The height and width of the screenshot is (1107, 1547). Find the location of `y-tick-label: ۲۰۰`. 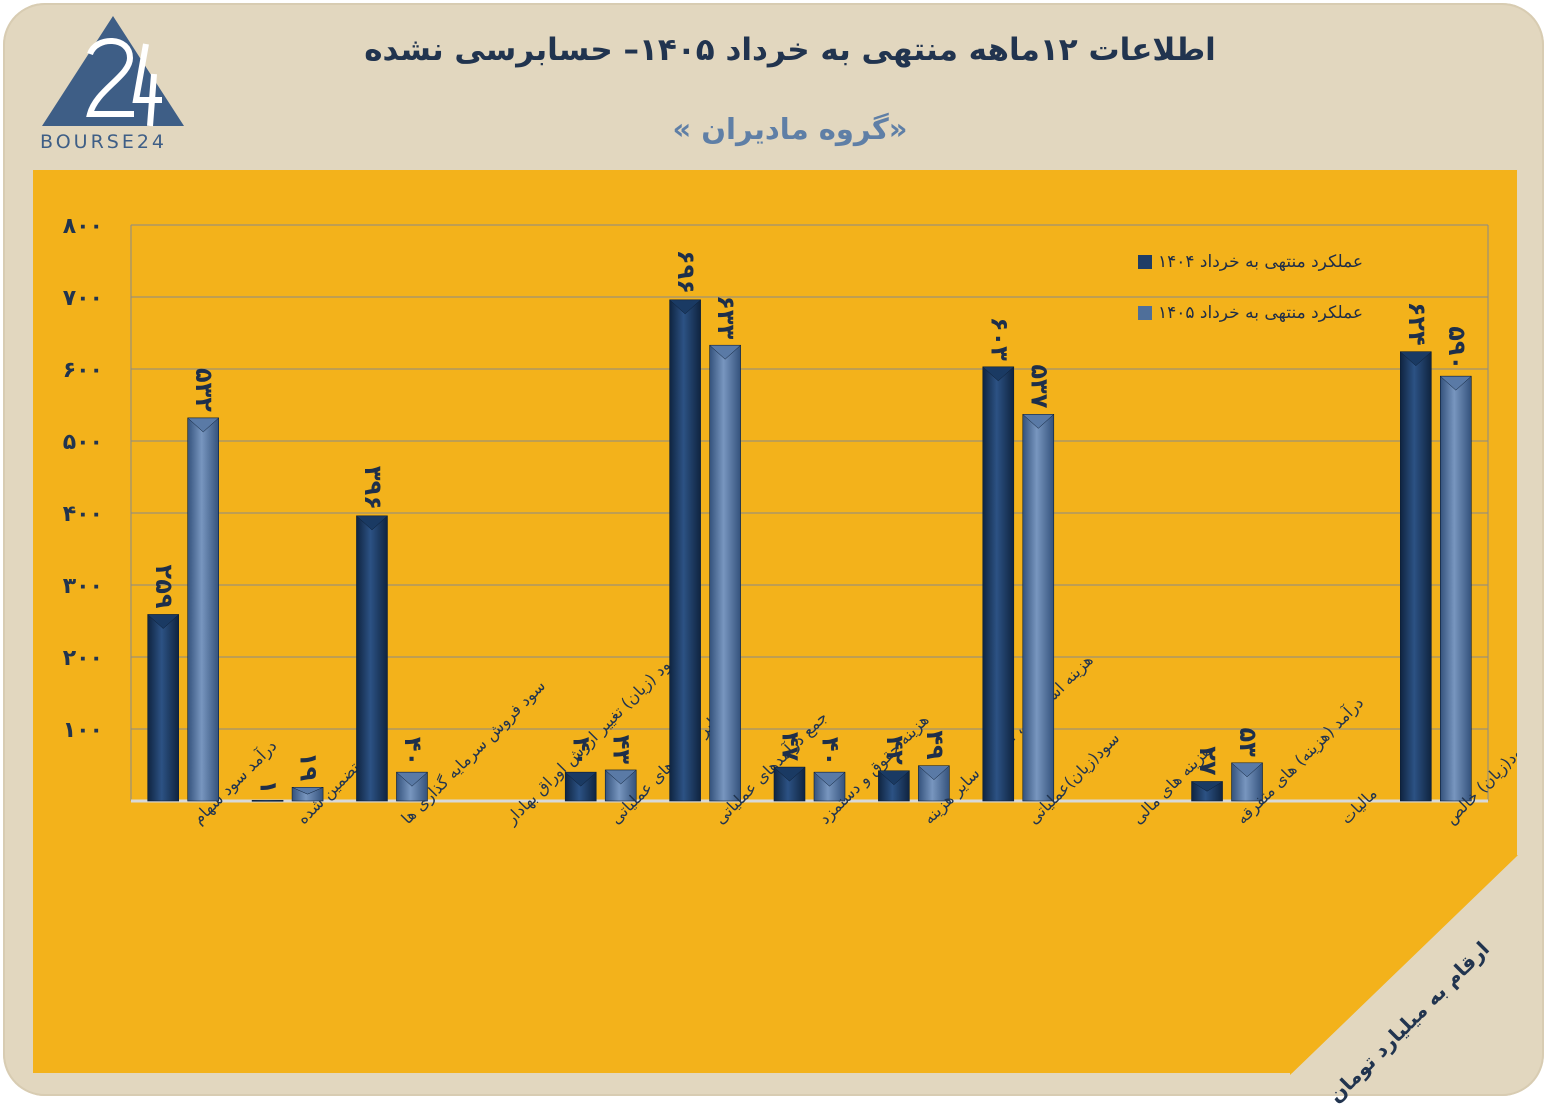

y-tick-label: ۲۰۰ is located at coordinates (83, 658).